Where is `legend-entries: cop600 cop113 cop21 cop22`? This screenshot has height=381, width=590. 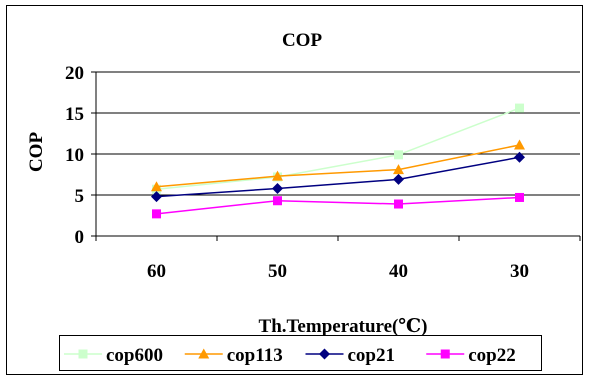 legend-entries: cop600 cop113 cop21 cop22 is located at coordinates (290, 355).